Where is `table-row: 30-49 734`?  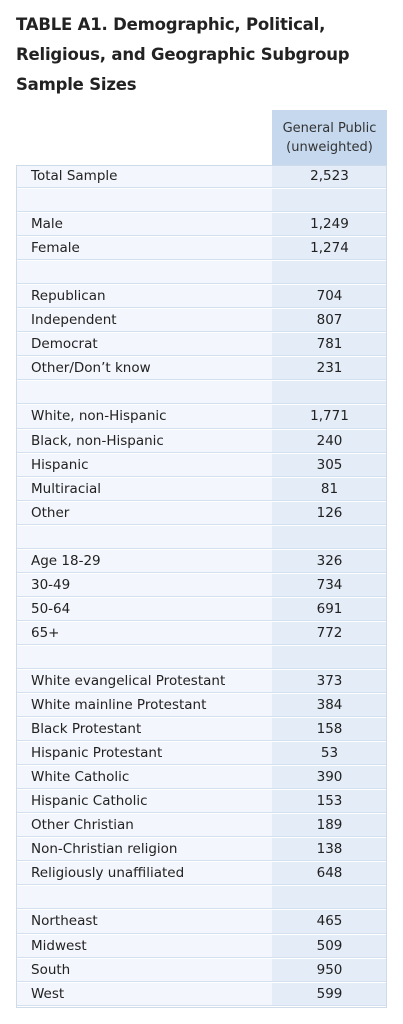 table-row: 30-49 734 is located at coordinates (201, 585).